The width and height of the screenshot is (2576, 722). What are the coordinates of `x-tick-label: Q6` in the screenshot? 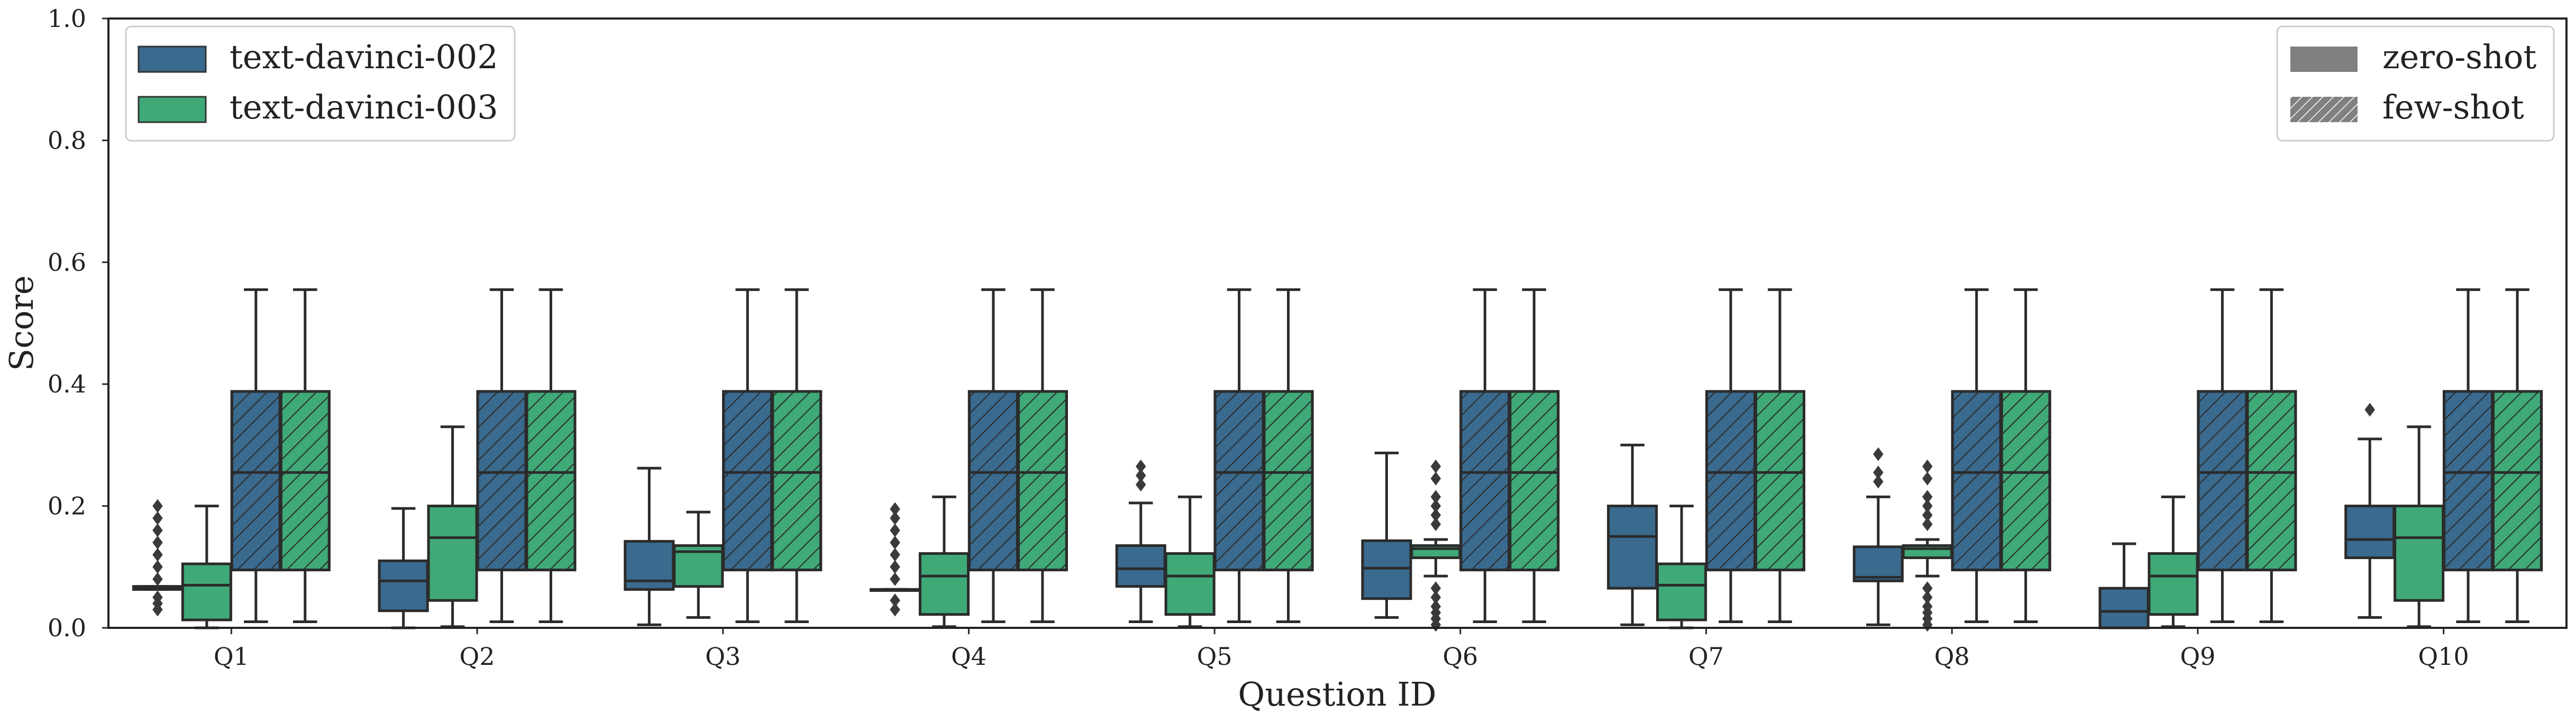 It's located at (1460, 656).